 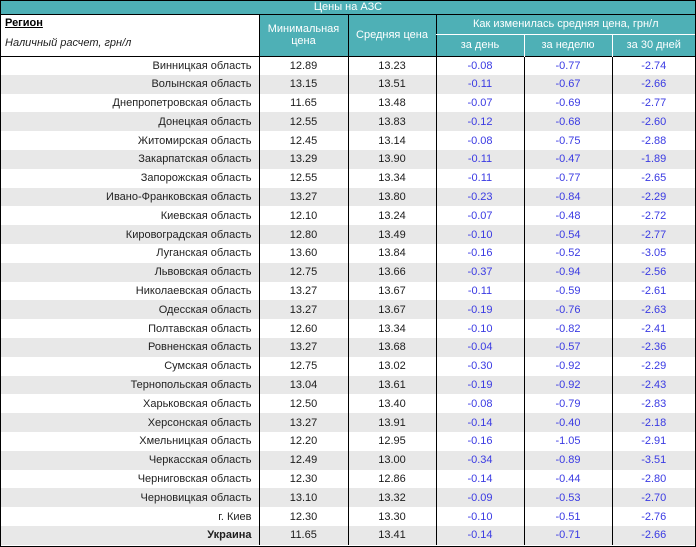 I want to click on avg-price-cell: 13.51, so click(x=391, y=84).